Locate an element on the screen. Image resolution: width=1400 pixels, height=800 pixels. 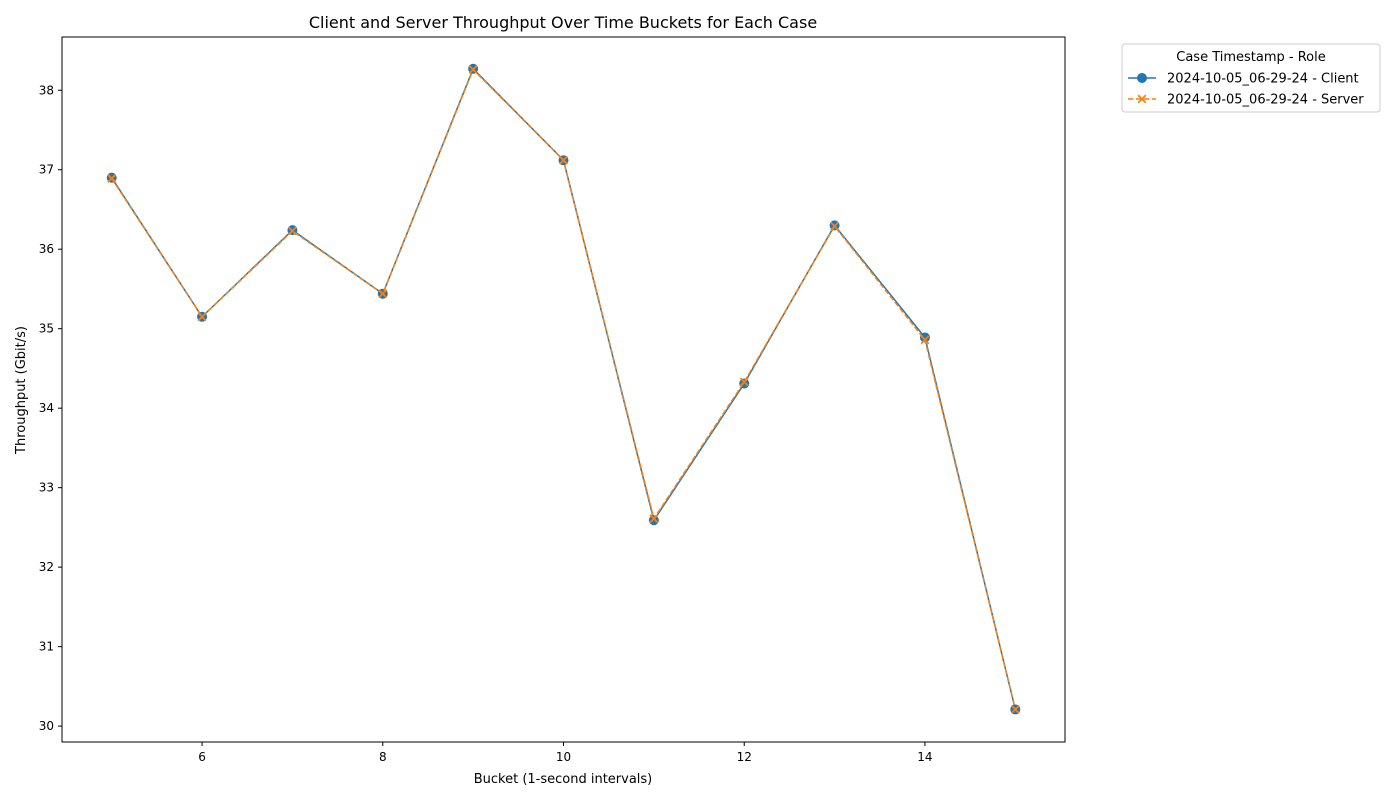
x-tick-label: 6 is located at coordinates (202, 757).